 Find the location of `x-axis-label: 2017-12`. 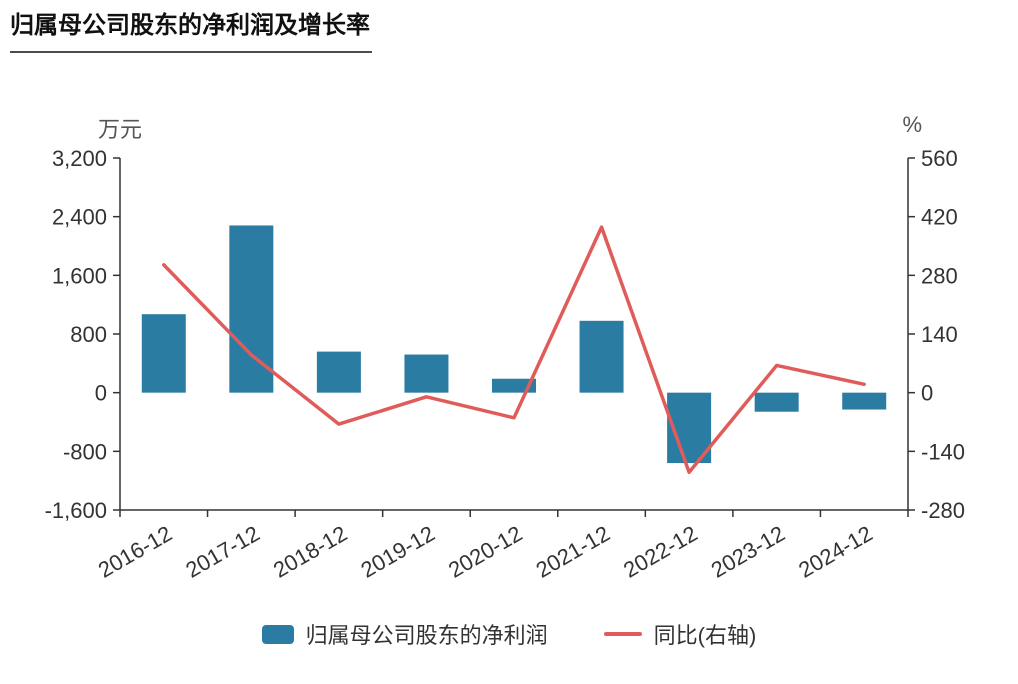

x-axis-label: 2017-12 is located at coordinates (222, 552).